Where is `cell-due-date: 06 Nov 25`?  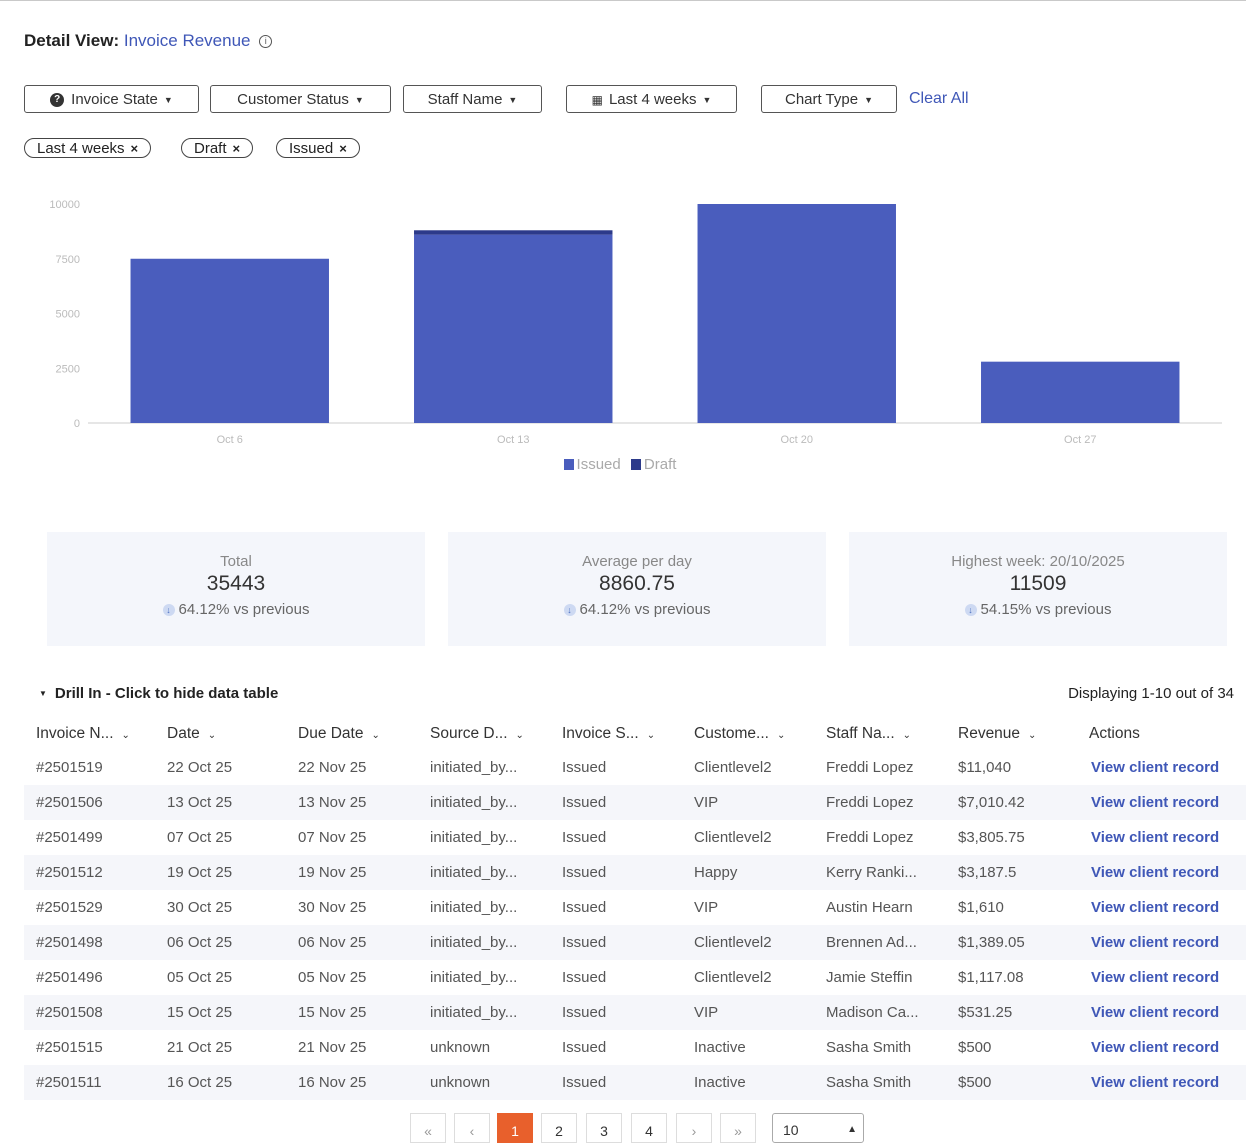
cell-due-date: 06 Nov 25 is located at coordinates (352, 942).